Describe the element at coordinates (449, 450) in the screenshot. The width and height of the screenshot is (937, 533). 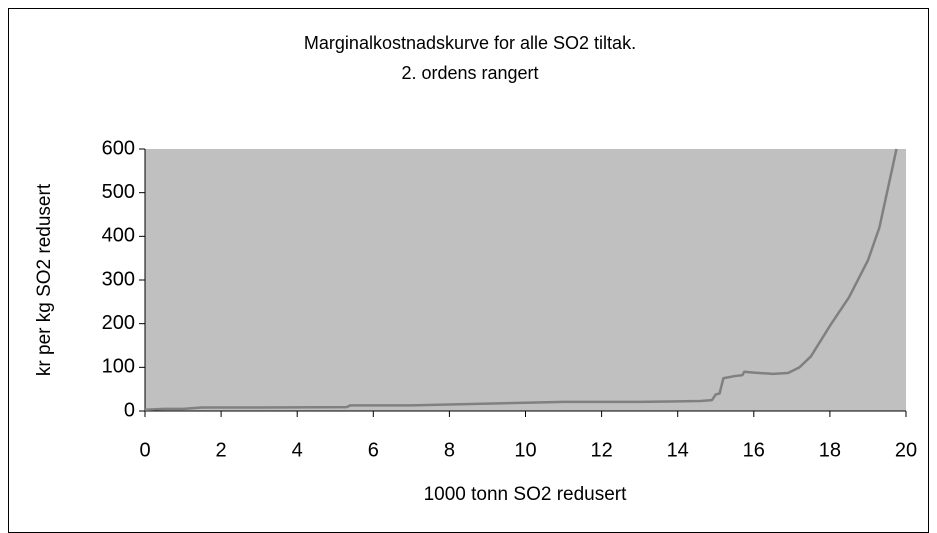
I see `x-tick-label: 8` at that location.